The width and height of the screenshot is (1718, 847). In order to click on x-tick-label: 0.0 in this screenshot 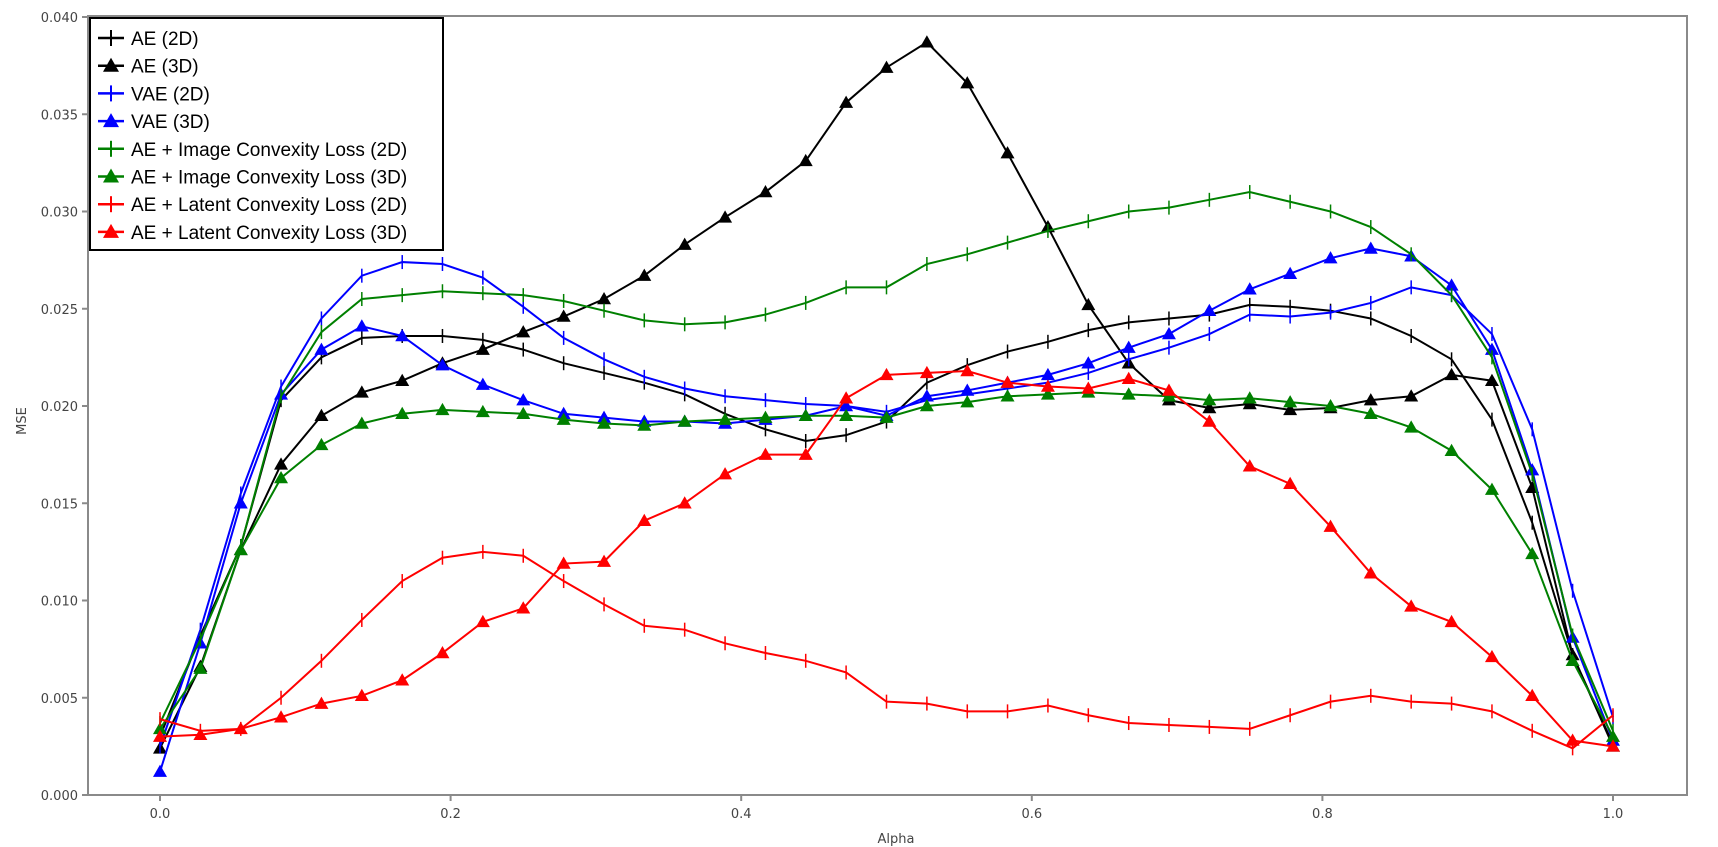, I will do `click(160, 814)`.